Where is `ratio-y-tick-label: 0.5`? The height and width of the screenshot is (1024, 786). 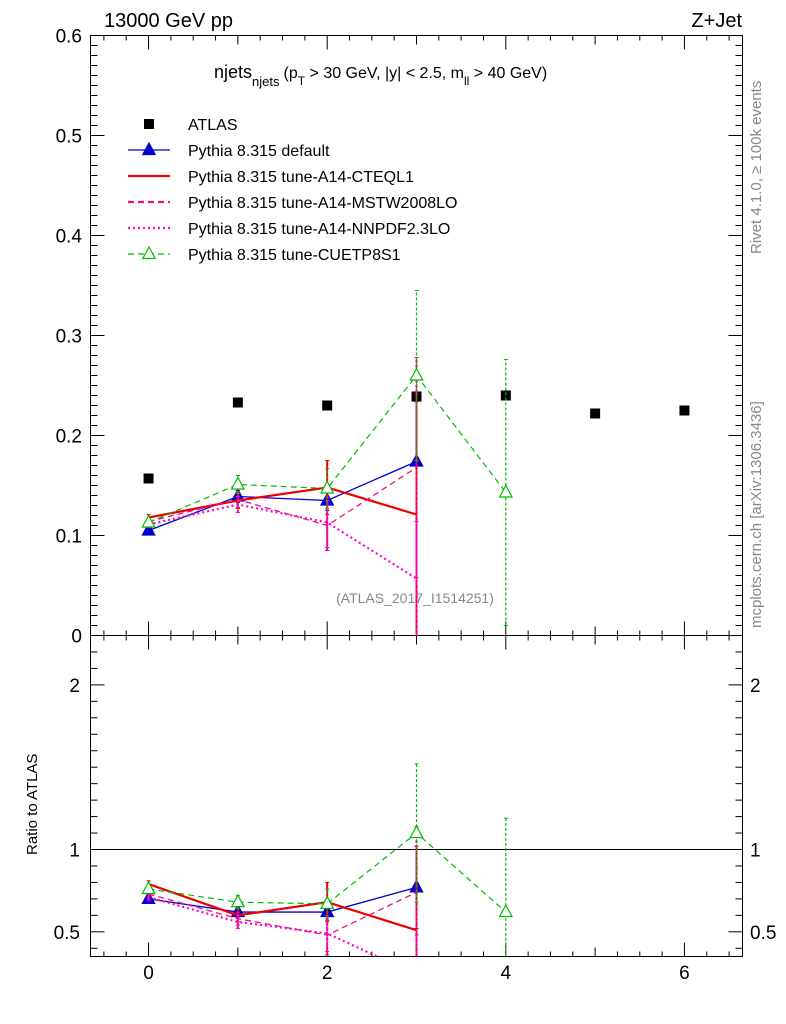 ratio-y-tick-label: 0.5 is located at coordinates (67, 933).